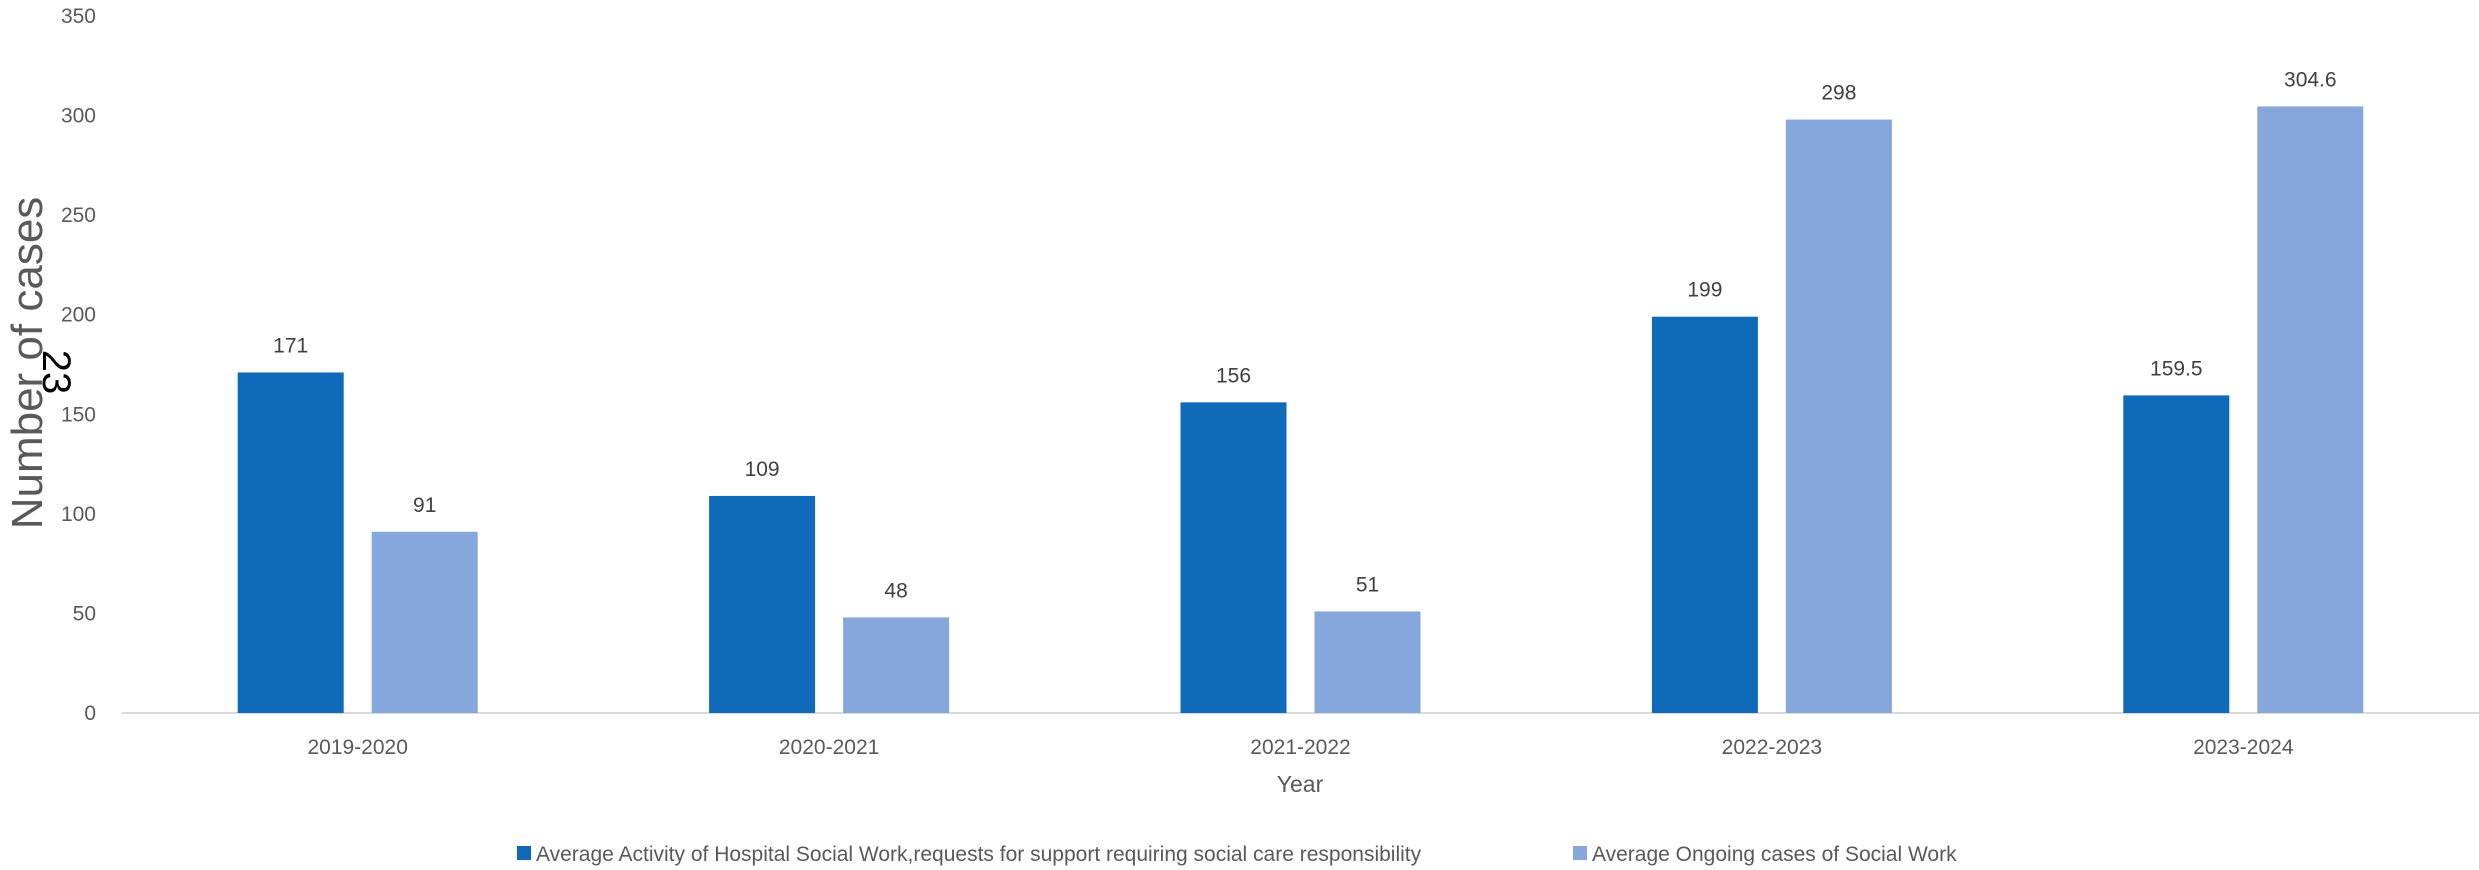  Describe the element at coordinates (78, 315) in the screenshot. I see `y-tick-label: 200` at that location.